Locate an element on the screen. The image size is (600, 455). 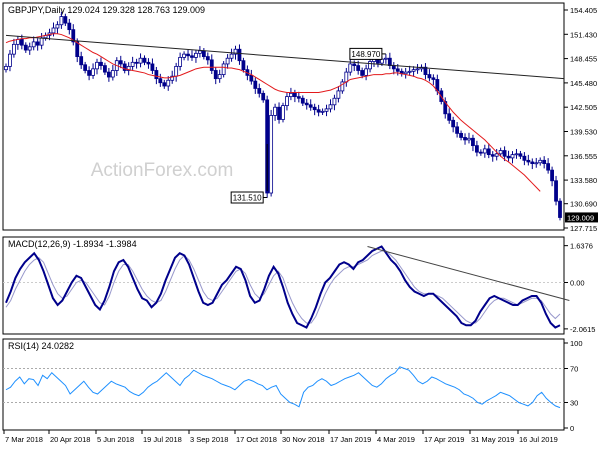
macd-tick-label: 0.00 is located at coordinates (577, 283).